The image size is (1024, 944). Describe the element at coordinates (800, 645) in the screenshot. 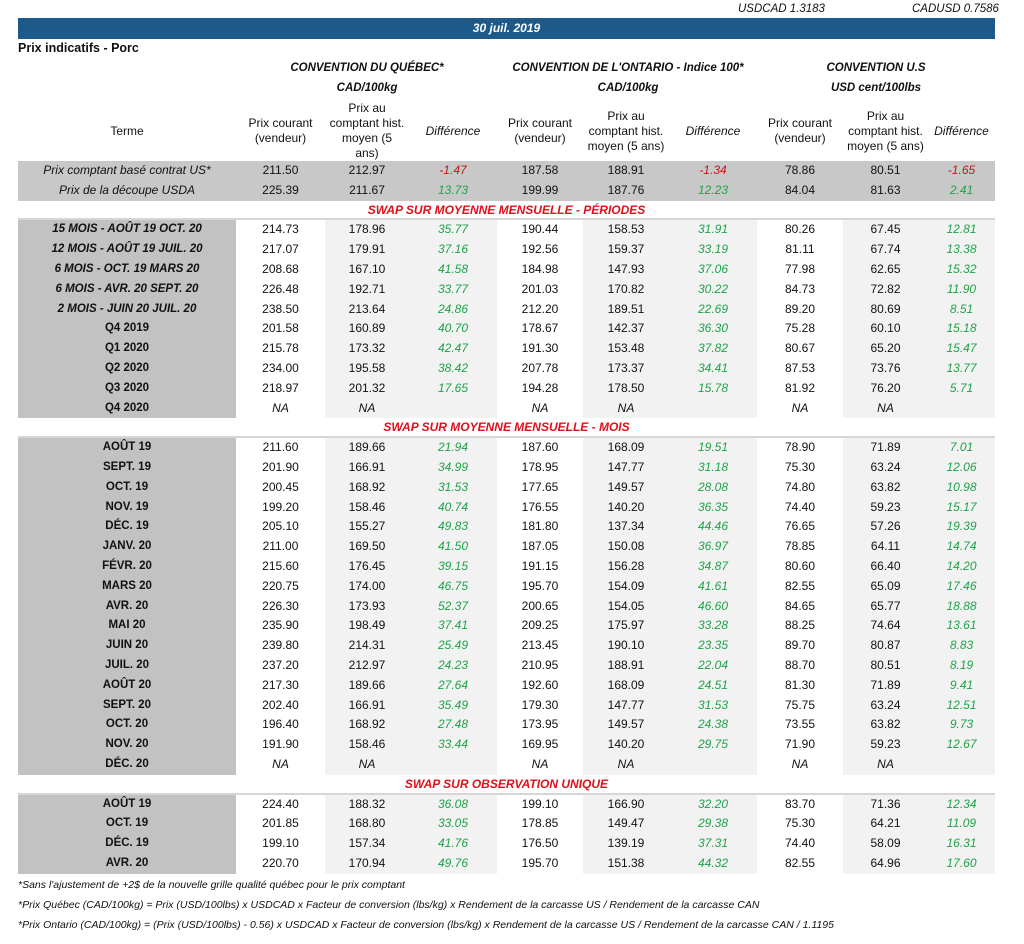

I see `price-cell: 89.70` at that location.